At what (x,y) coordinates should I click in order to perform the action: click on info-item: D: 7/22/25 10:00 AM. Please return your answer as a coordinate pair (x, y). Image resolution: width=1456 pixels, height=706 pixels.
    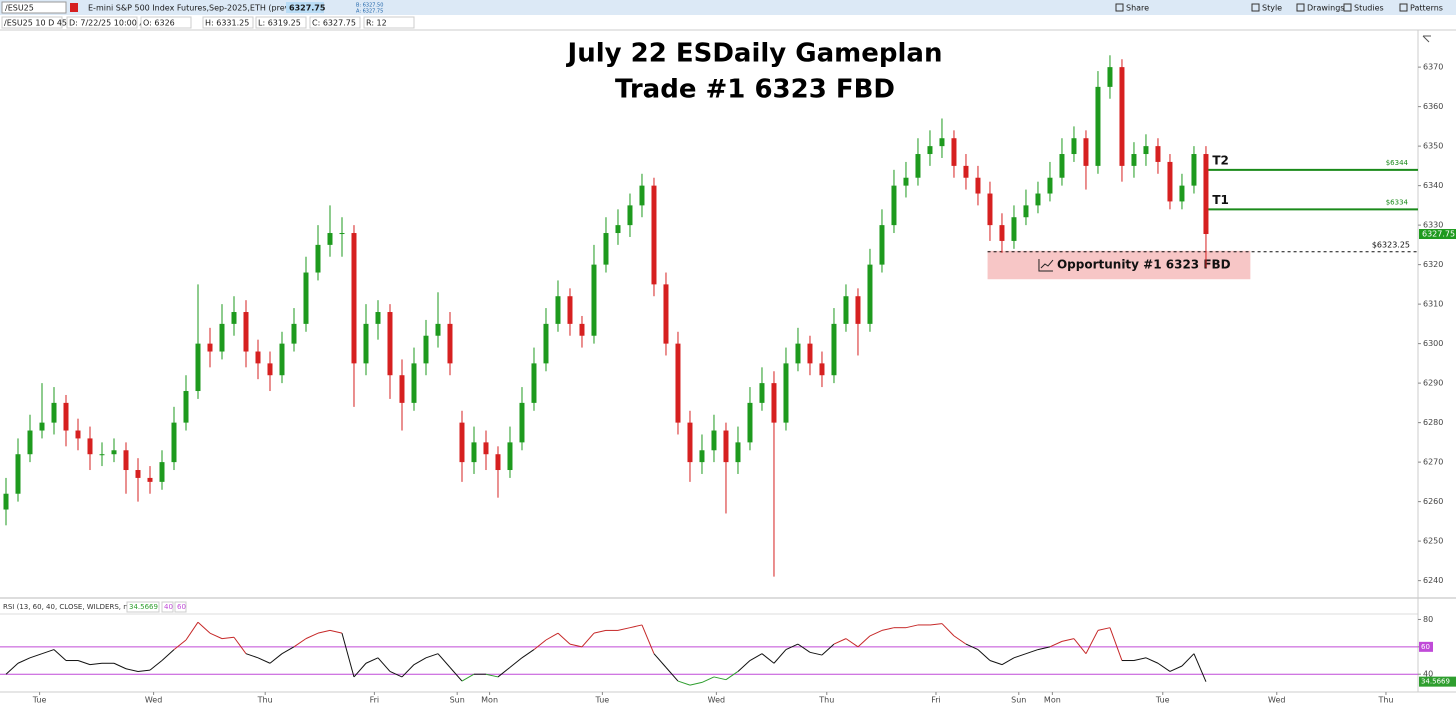
    Looking at the image, I should click on (110, 23).